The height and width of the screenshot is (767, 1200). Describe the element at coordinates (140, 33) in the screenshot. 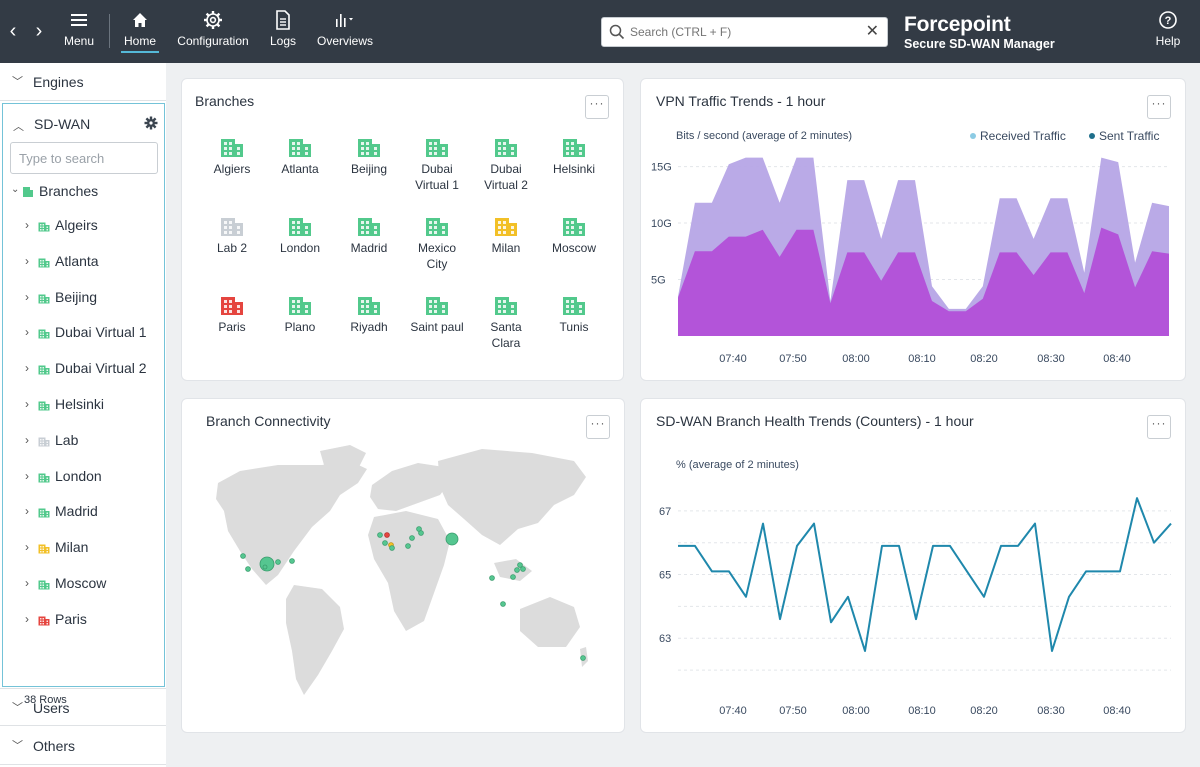

I see `nav-home: Home` at that location.